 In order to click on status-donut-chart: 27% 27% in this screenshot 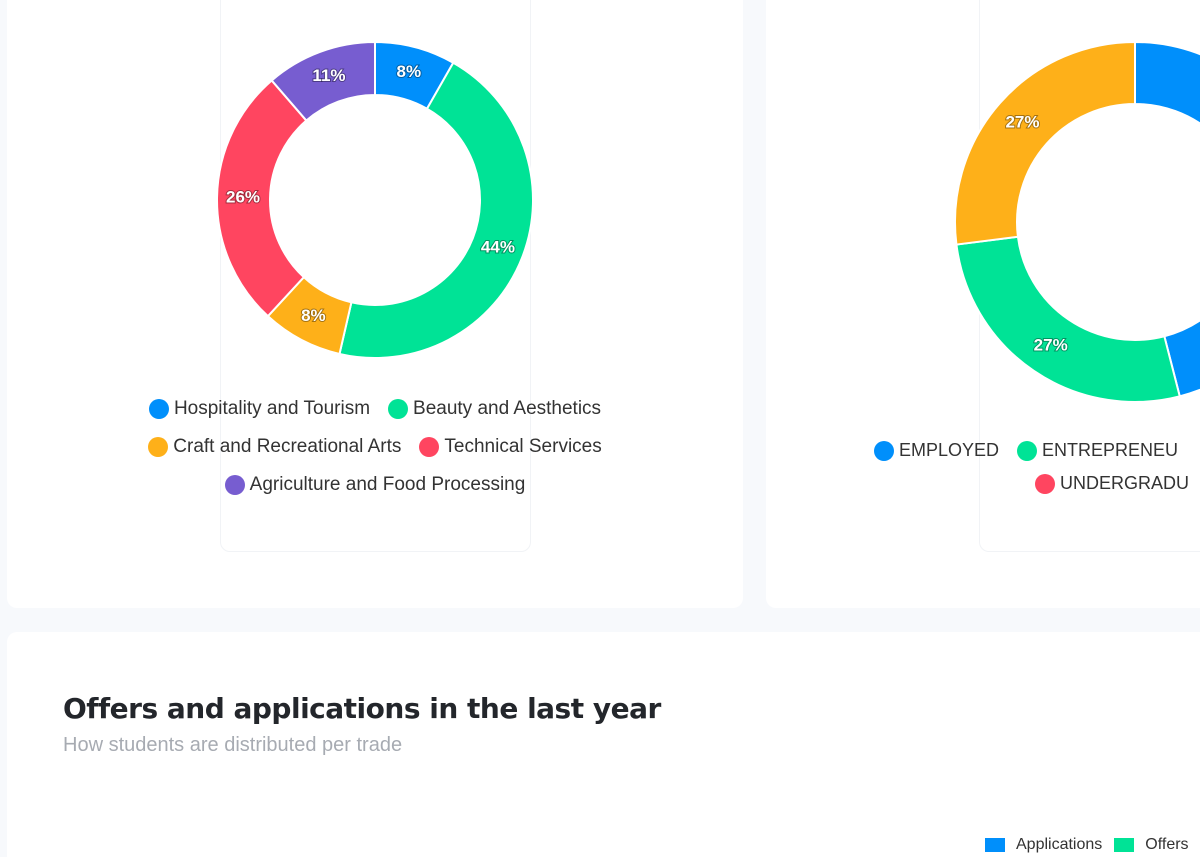, I will do `click(1077, 221)`.